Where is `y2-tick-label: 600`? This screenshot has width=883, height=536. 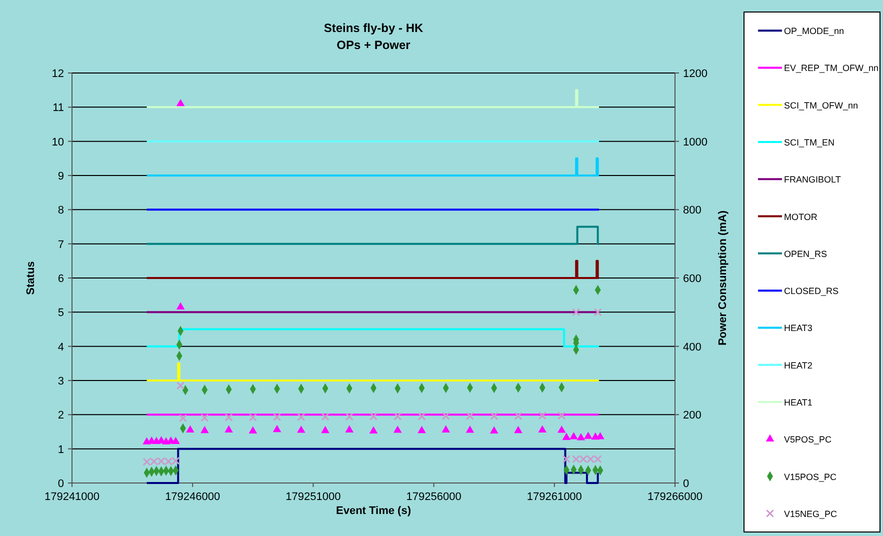 y2-tick-label: 600 is located at coordinates (692, 279).